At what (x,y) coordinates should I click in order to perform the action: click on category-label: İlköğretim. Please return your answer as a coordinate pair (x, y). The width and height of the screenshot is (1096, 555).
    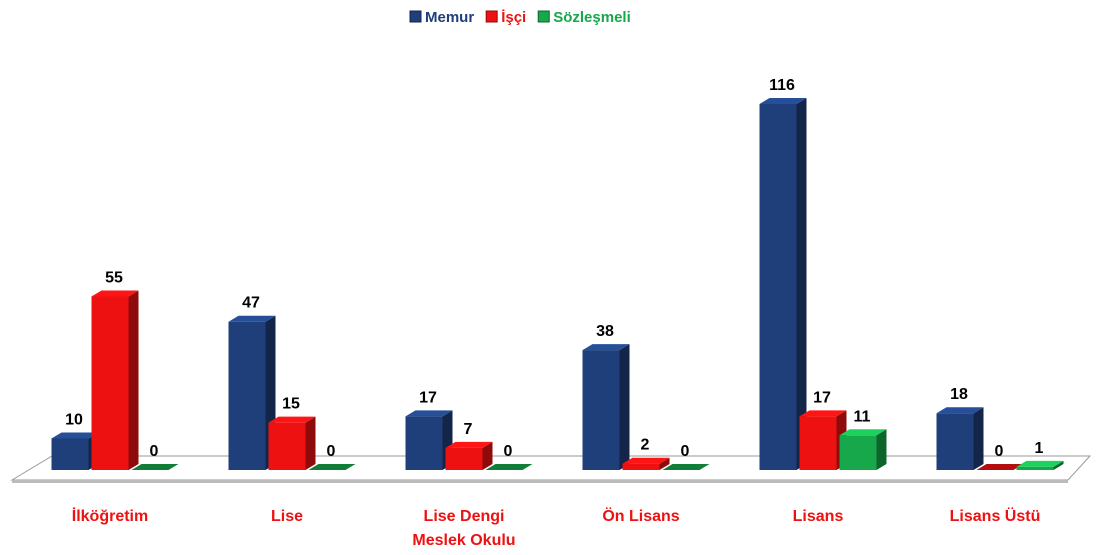
    Looking at the image, I should click on (110, 516).